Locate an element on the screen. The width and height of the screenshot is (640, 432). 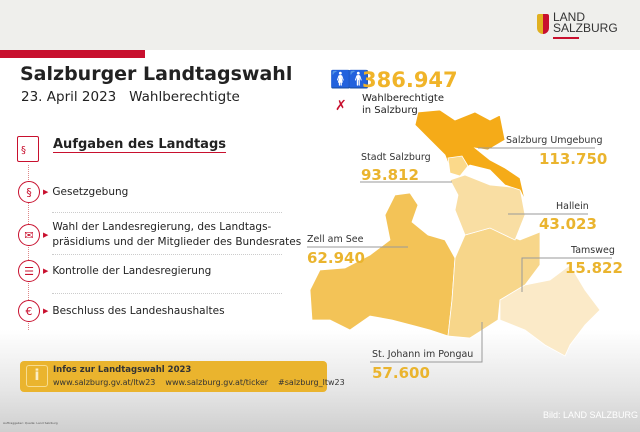
district-salzburg-umgebung is located at coordinates (470, 155).